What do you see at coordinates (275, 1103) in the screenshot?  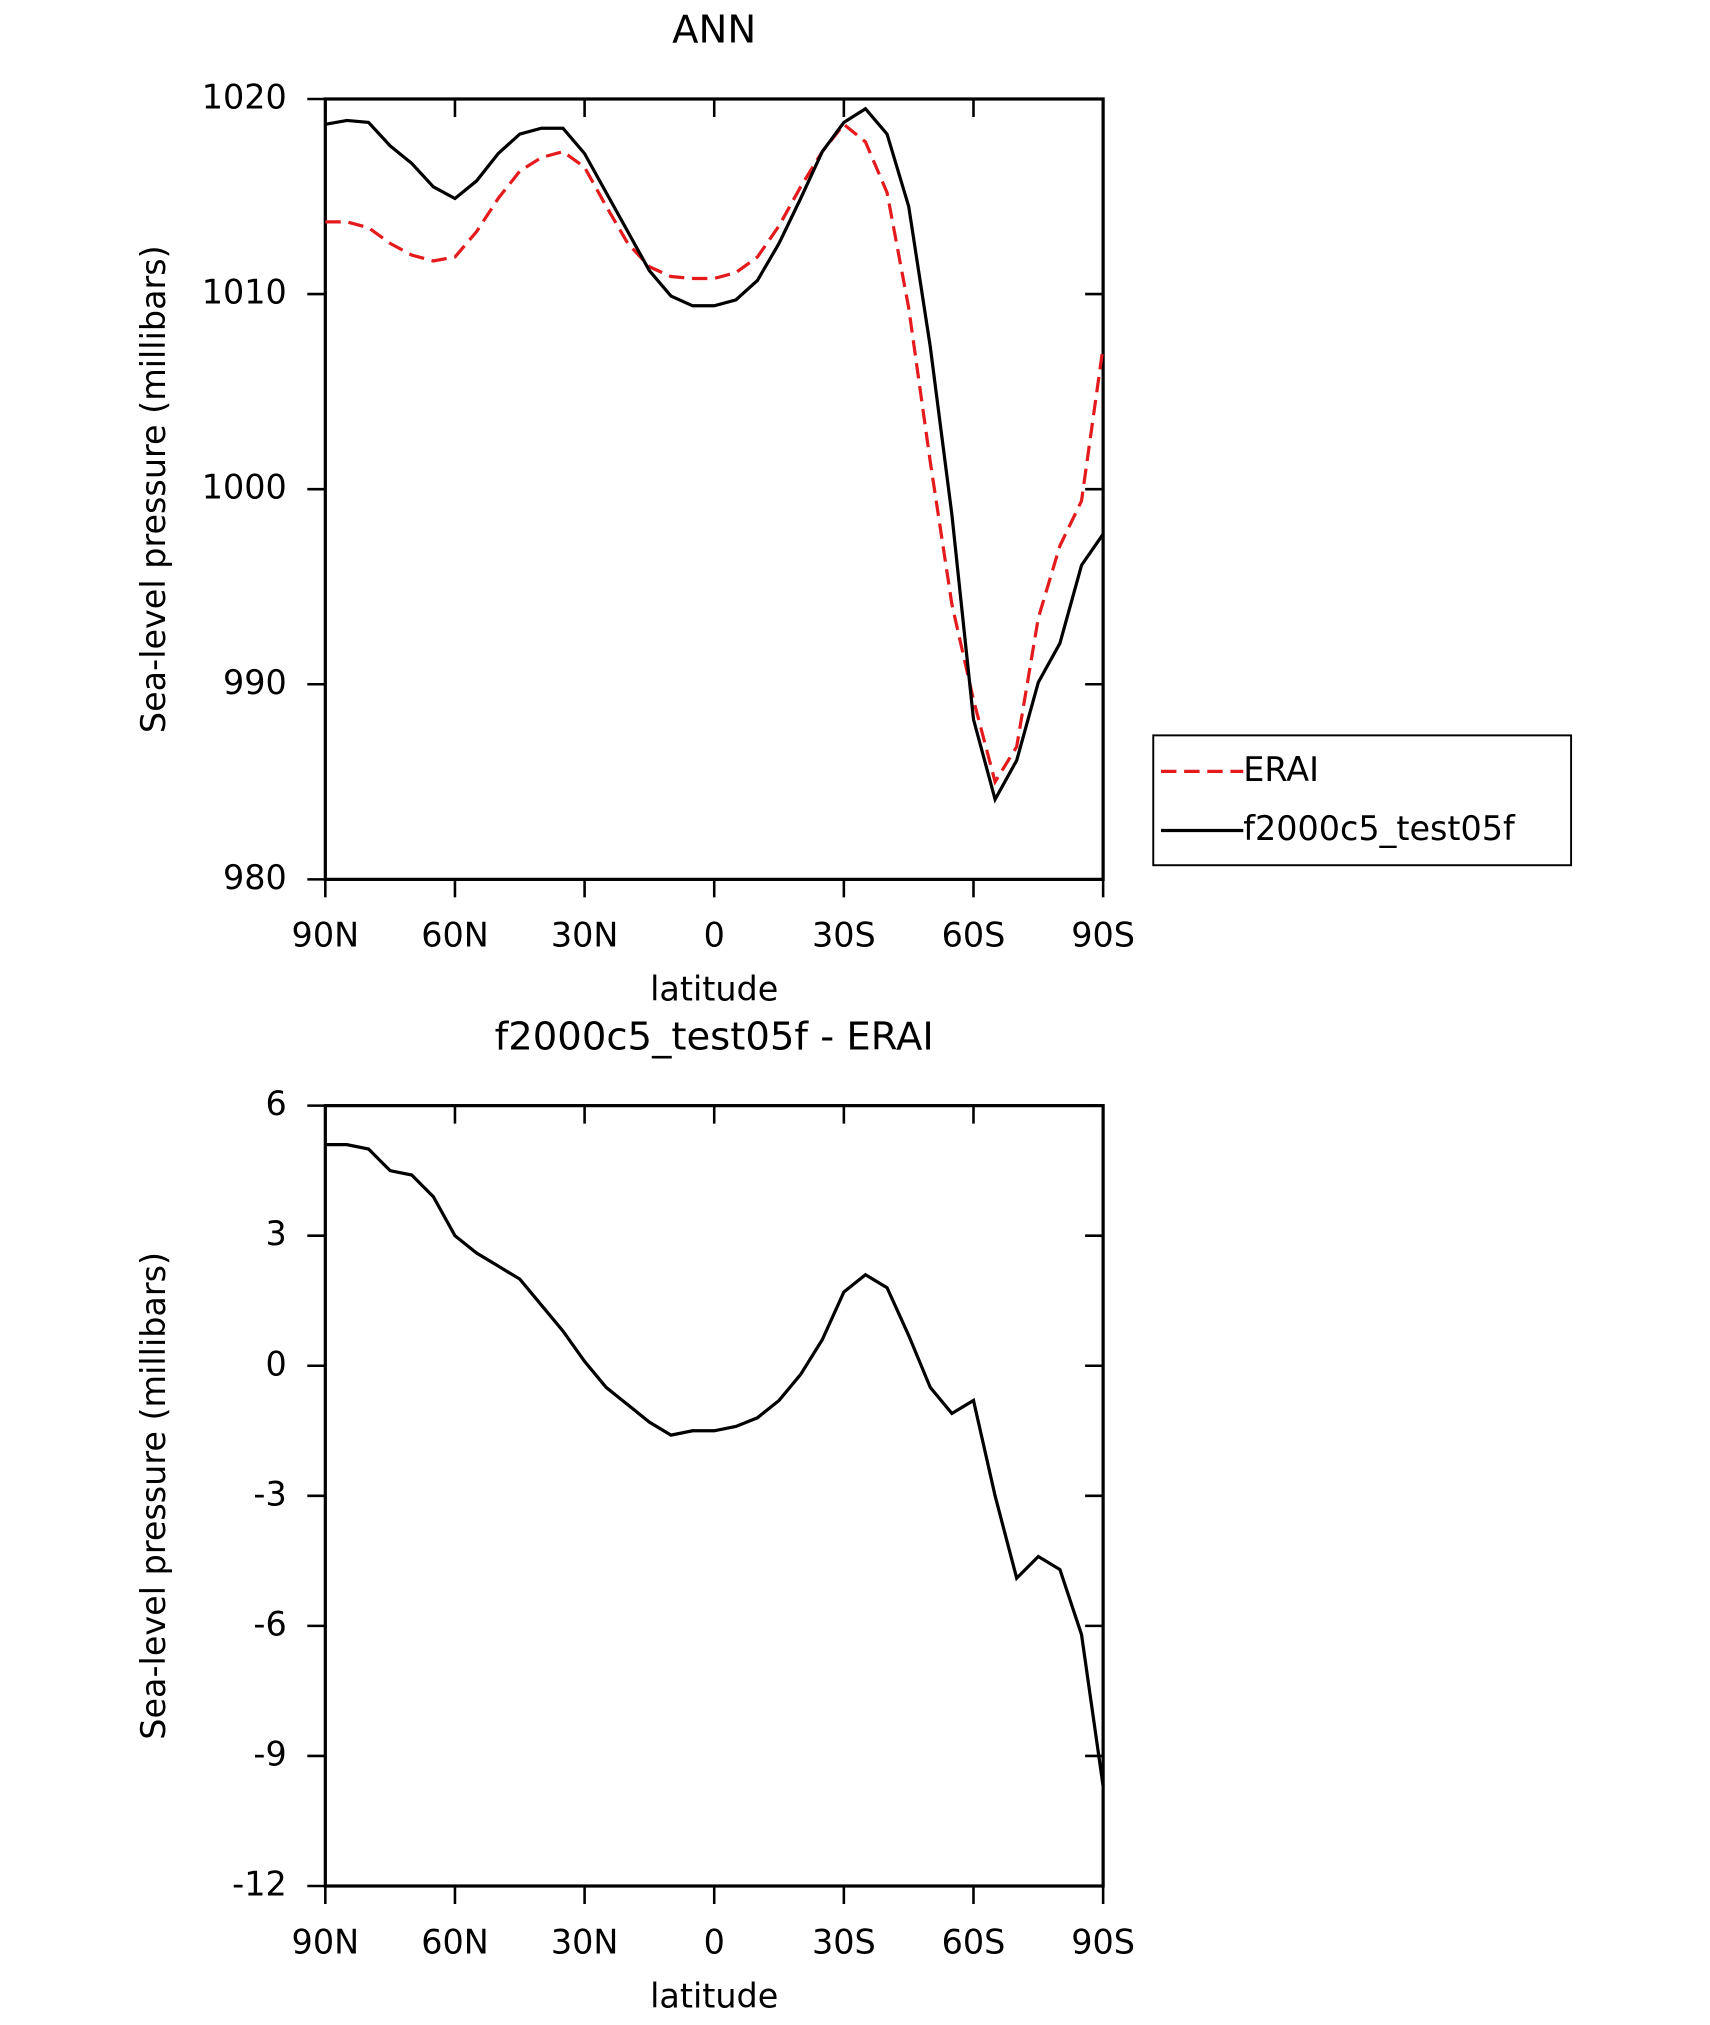 I see `y-tick-label: 6` at bounding box center [275, 1103].